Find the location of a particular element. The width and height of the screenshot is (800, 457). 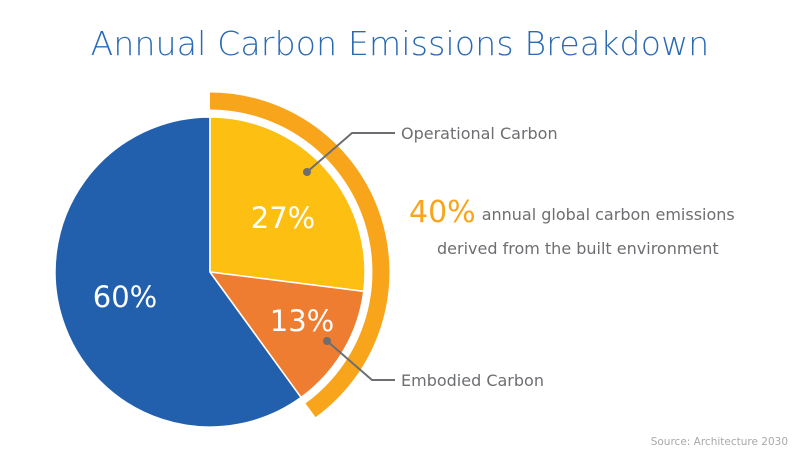

stat-line-1: annual global carbon emissions is located at coordinates (608, 214).